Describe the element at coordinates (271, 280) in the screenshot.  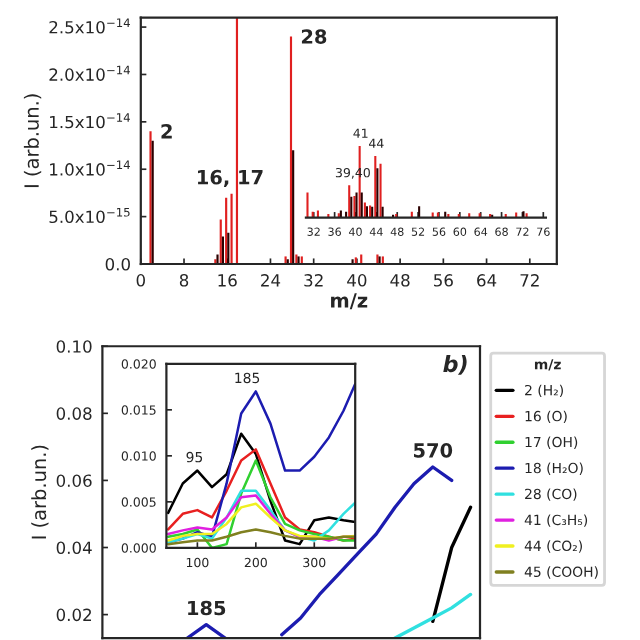
I see `x-tick-label: 24` at that location.